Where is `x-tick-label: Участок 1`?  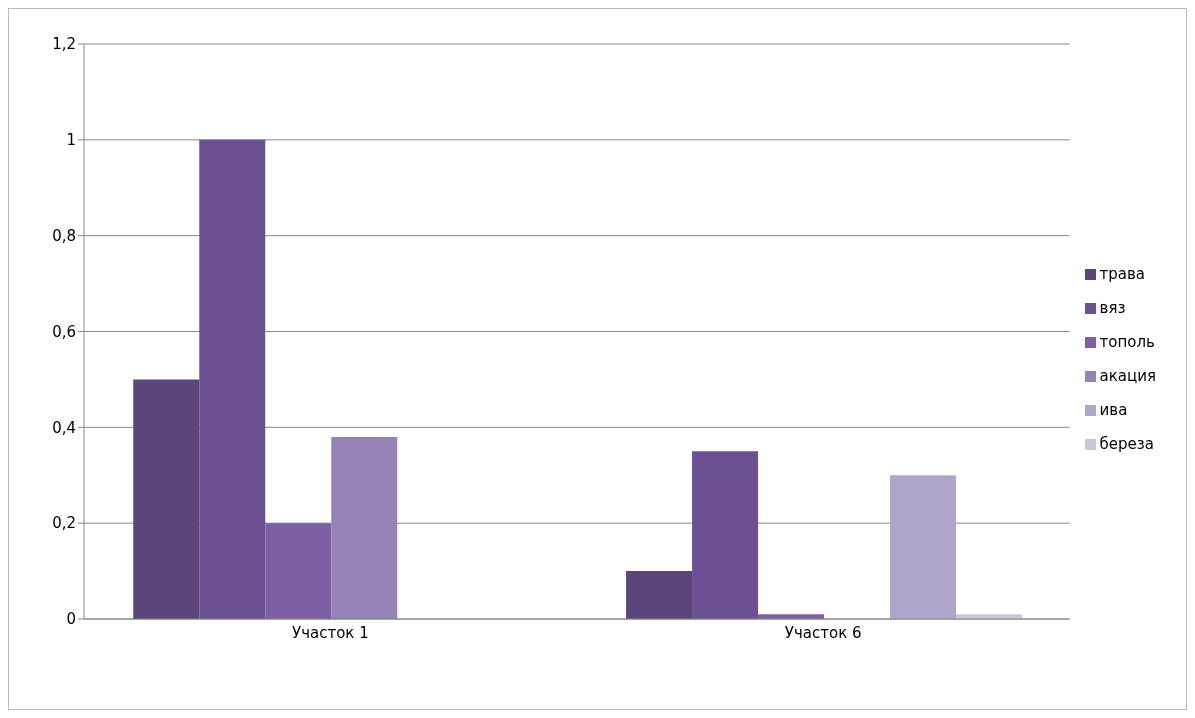 x-tick-label: Участок 1 is located at coordinates (330, 632).